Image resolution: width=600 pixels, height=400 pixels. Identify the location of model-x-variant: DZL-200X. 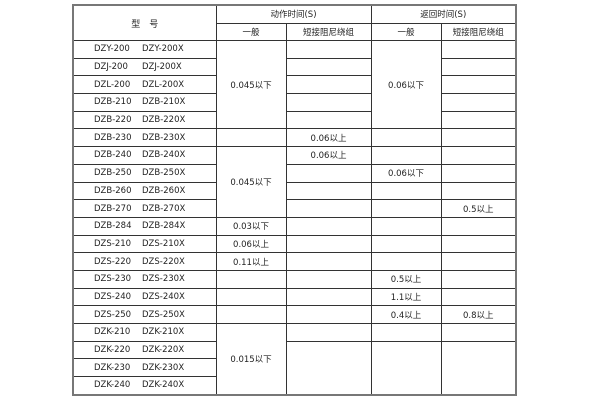
(163, 84).